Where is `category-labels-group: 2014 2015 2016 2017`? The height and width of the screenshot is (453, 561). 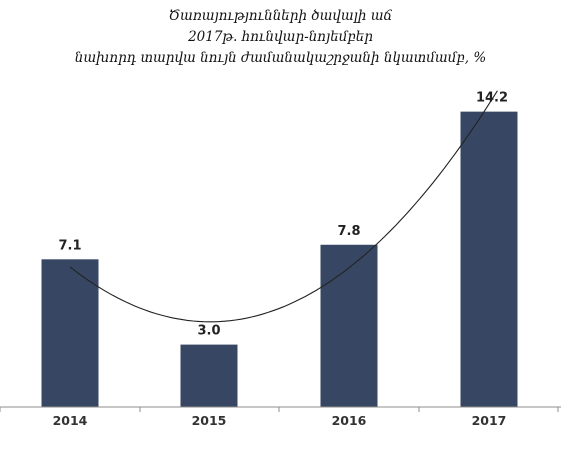 category-labels-group: 2014 2015 2016 2017 is located at coordinates (280, 420).